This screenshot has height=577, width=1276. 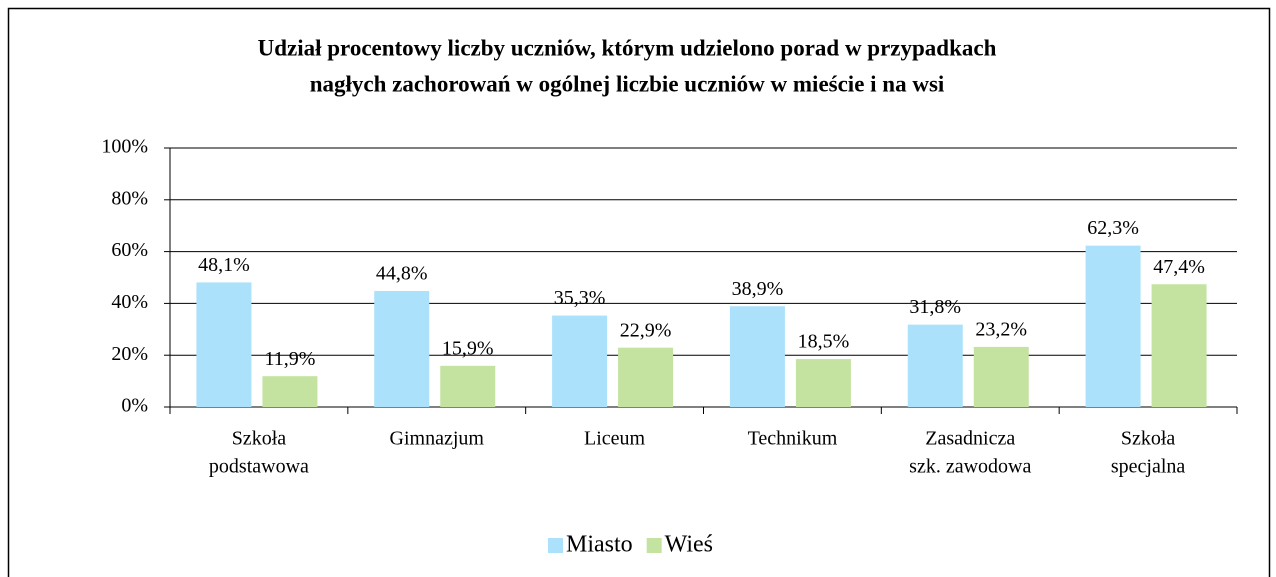 I want to click on x-tick-label: Technikum, so click(x=793, y=439).